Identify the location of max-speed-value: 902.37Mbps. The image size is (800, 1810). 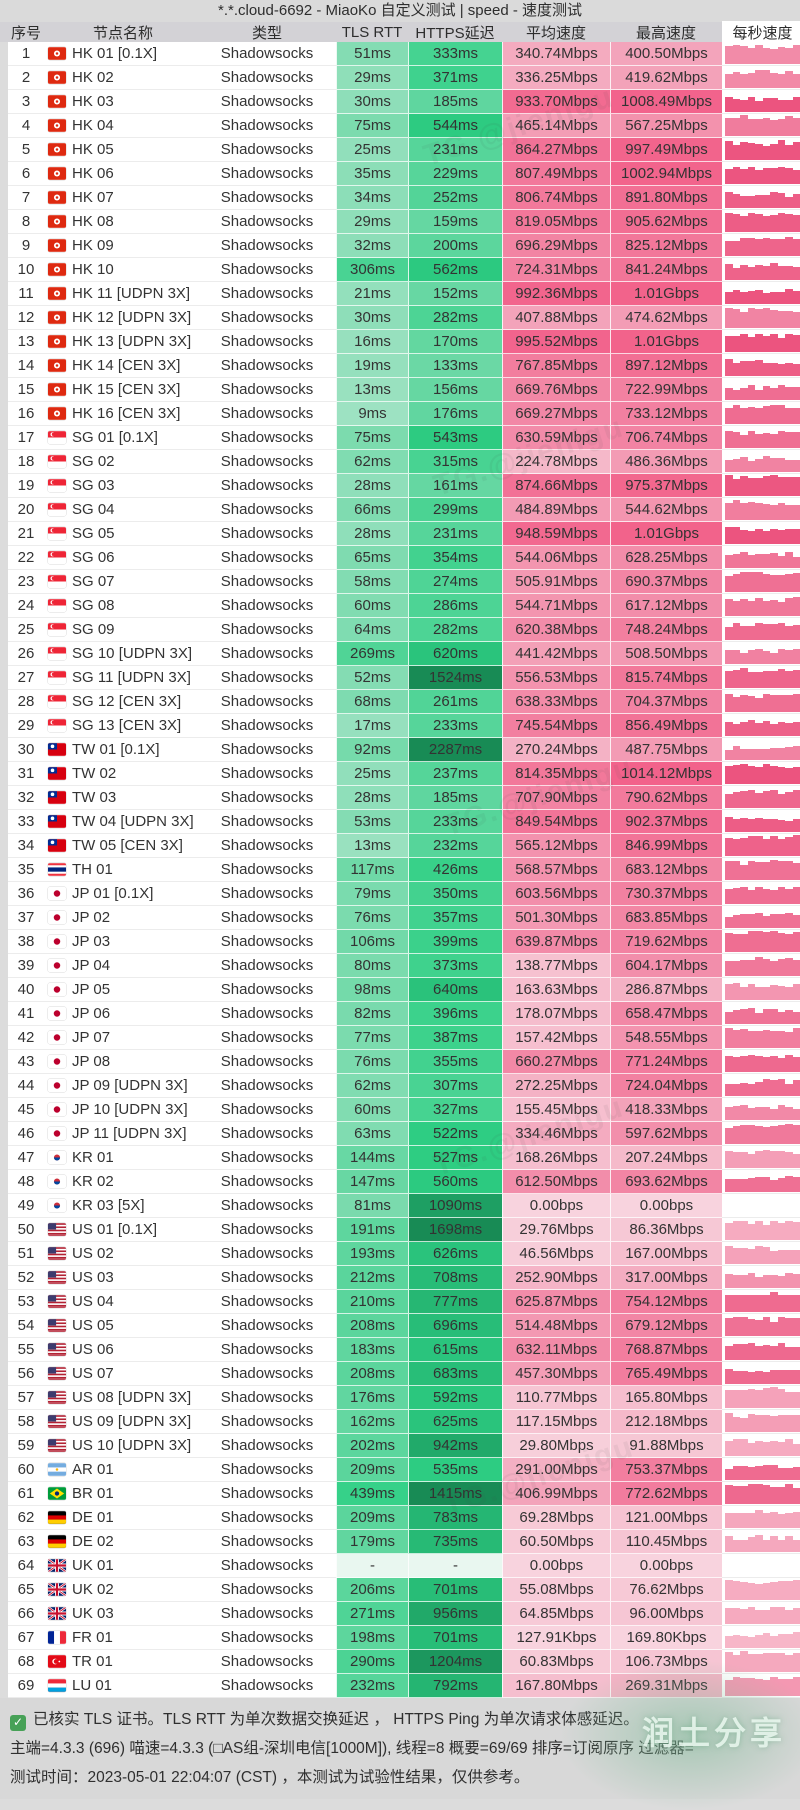
(666, 822).